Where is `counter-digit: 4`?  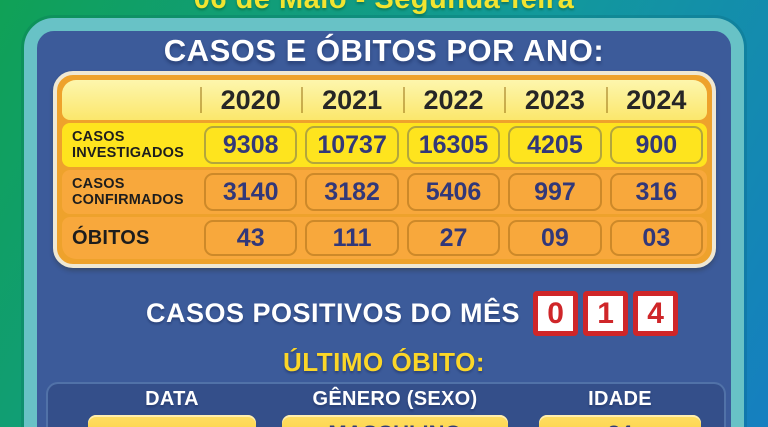
counter-digit: 4 is located at coordinates (656, 313).